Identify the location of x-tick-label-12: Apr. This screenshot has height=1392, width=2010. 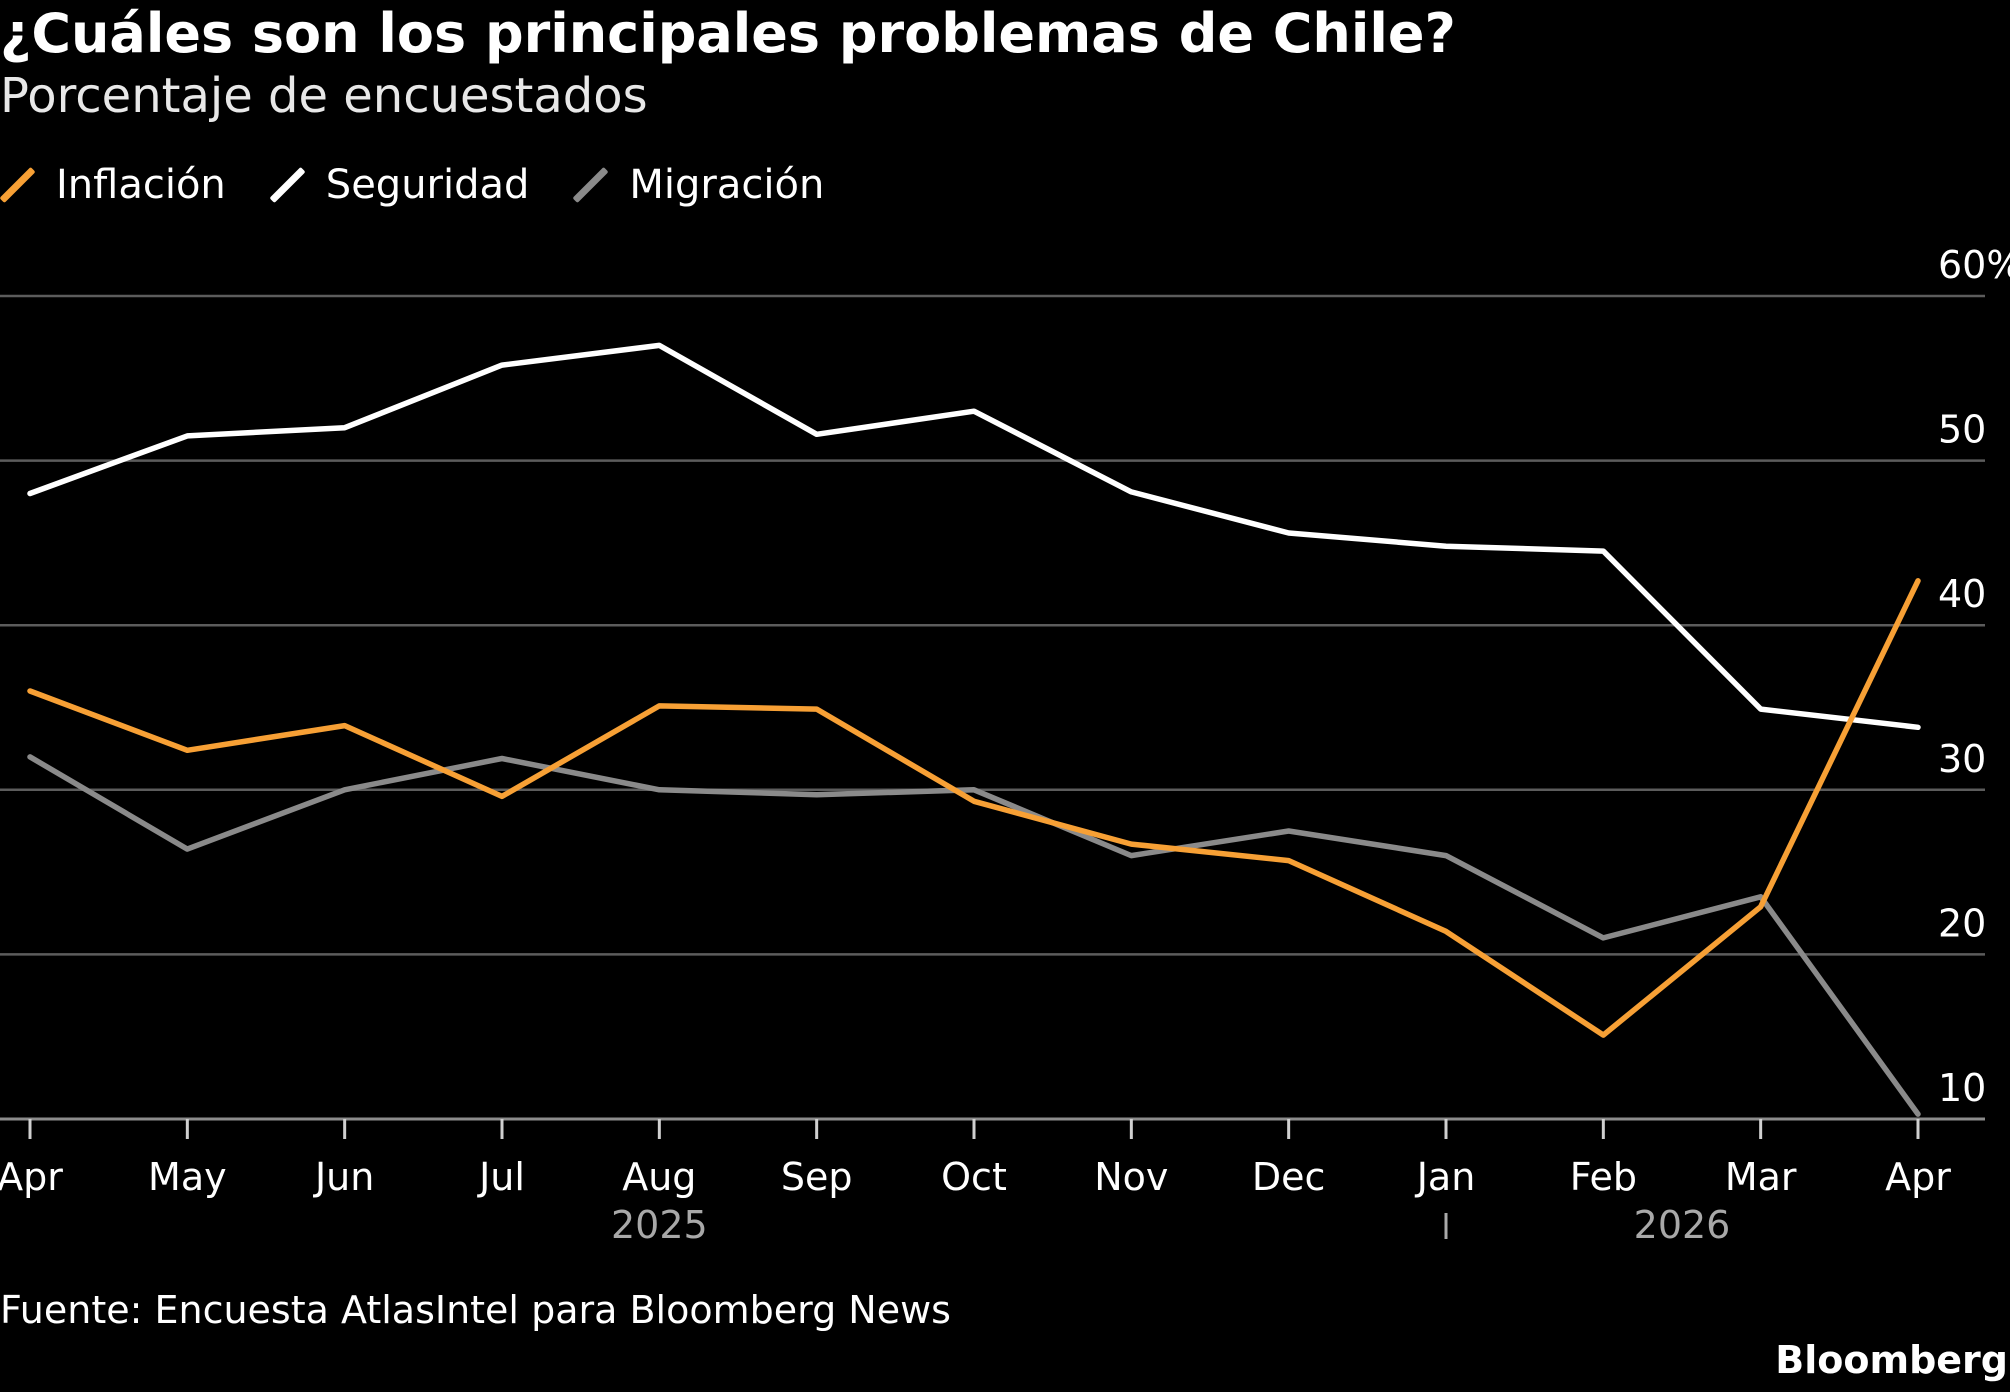
(1918, 1177).